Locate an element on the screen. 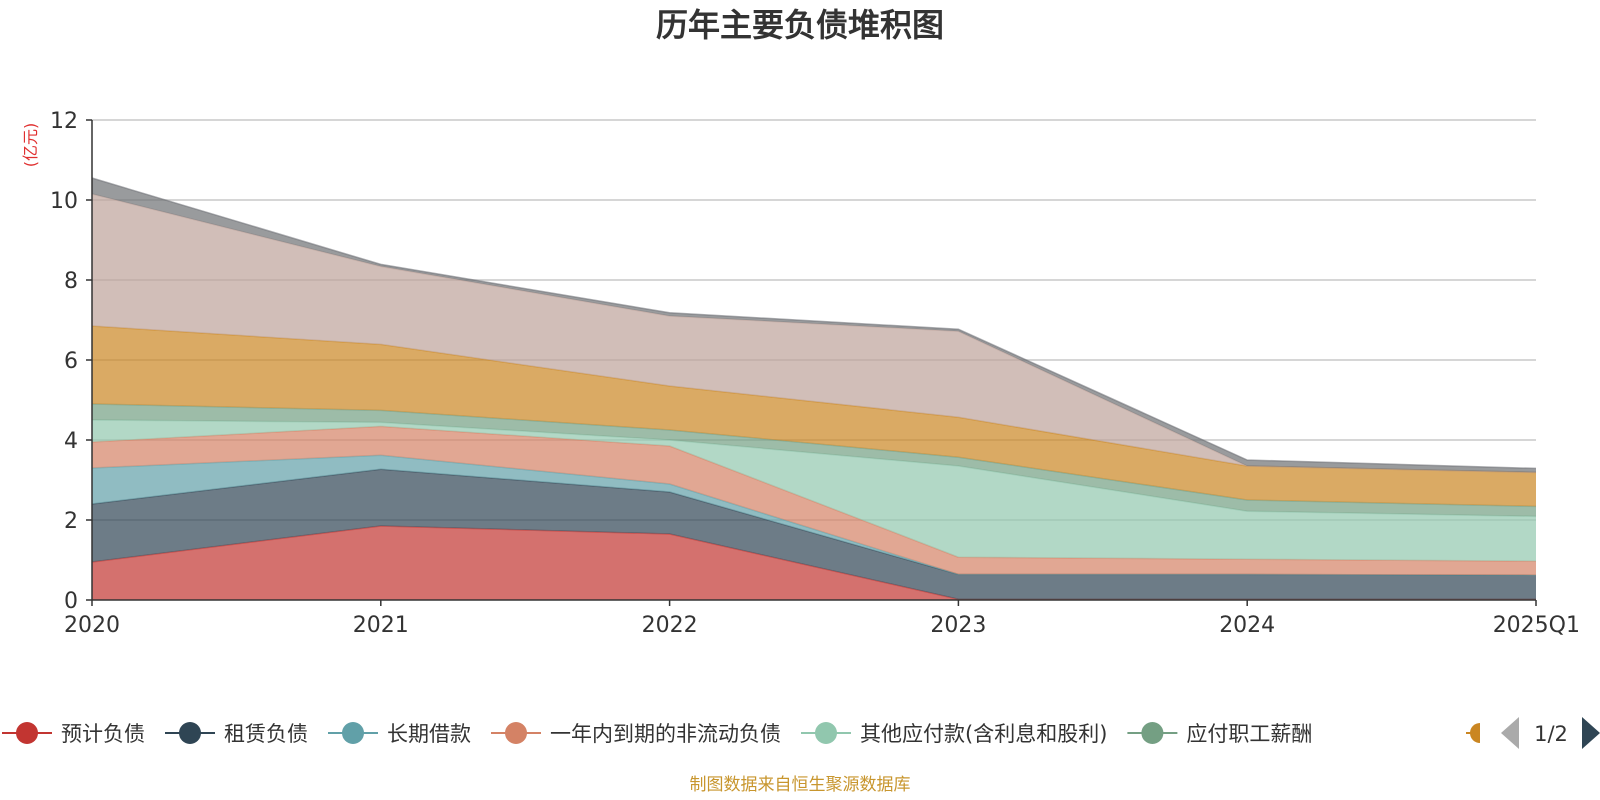 The image size is (1600, 800). legend-prev-page-icon is located at coordinates (1510, 733).